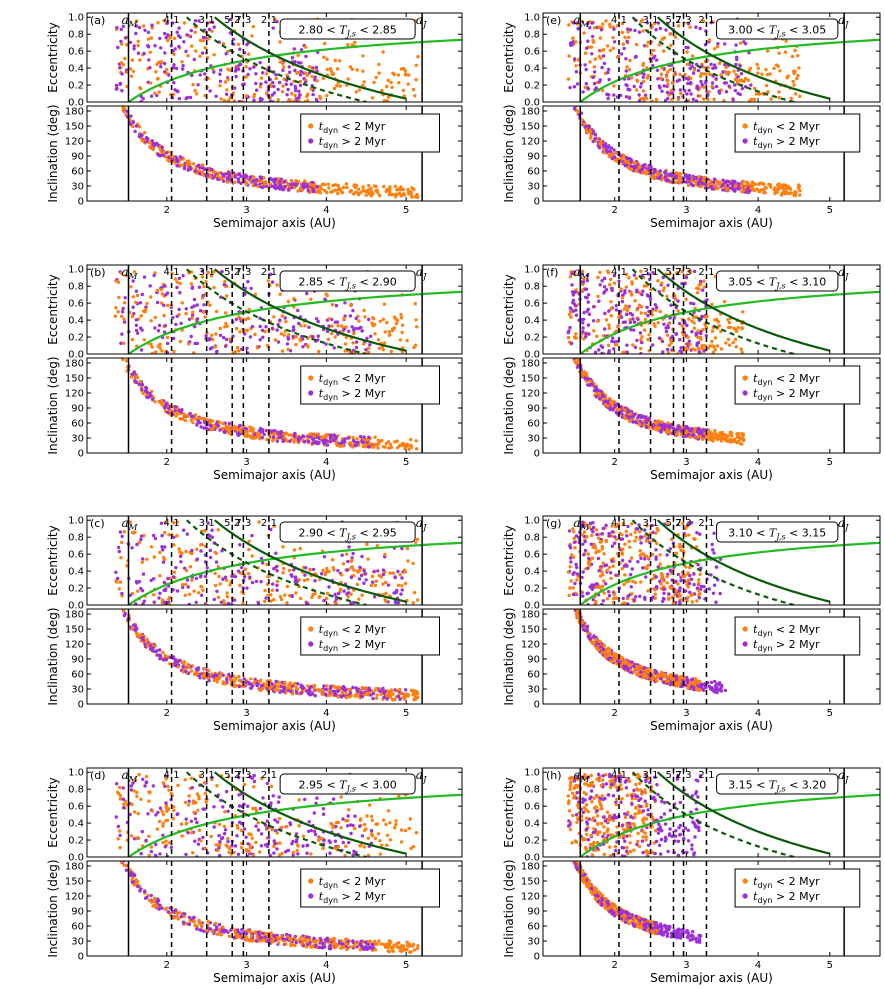  Describe the element at coordinates (53, 812) in the screenshot. I see `ecc-axis-title: Eccentricity` at that location.